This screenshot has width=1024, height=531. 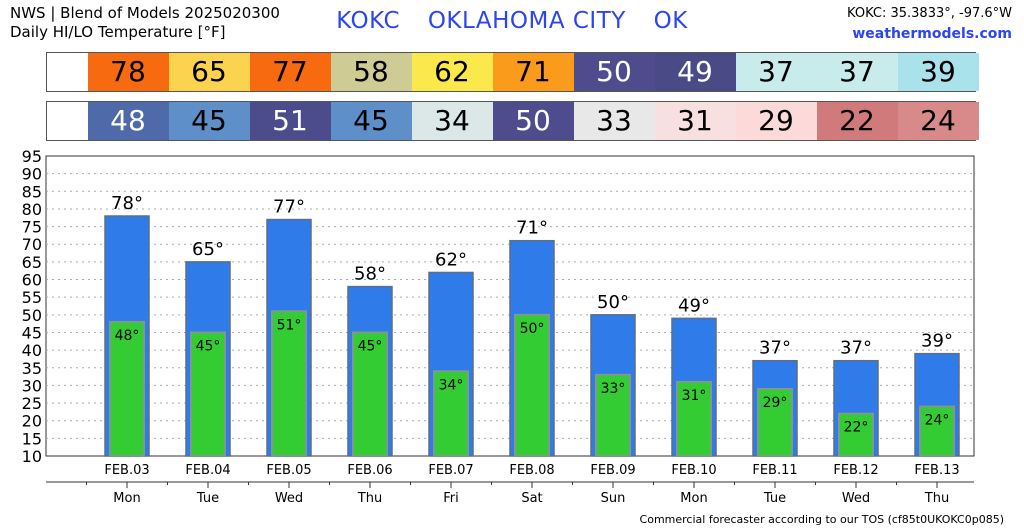 I want to click on y-tick-label: 45, so click(x=32, y=332).